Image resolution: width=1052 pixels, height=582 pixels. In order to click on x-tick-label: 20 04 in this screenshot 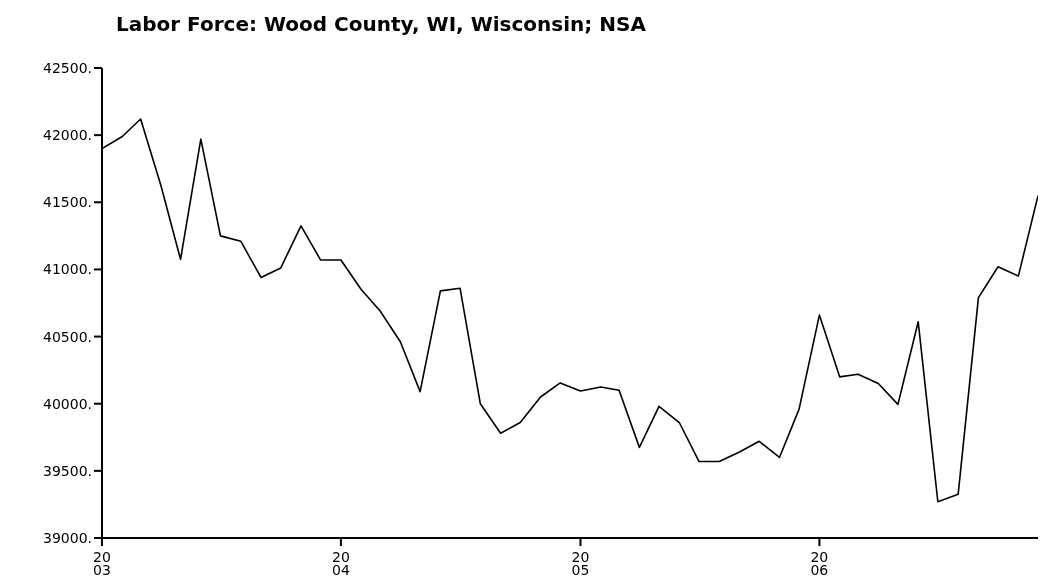, I will do `click(341, 563)`.